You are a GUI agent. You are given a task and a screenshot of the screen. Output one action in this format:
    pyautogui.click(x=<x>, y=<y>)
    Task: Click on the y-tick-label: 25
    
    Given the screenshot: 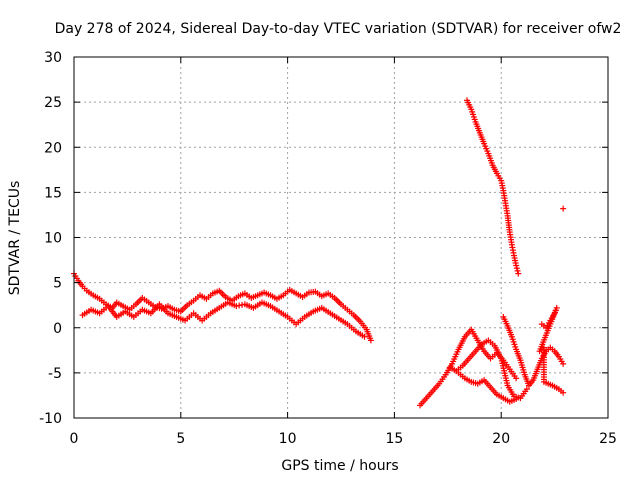 What is the action you would take?
    pyautogui.click(x=53, y=103)
    